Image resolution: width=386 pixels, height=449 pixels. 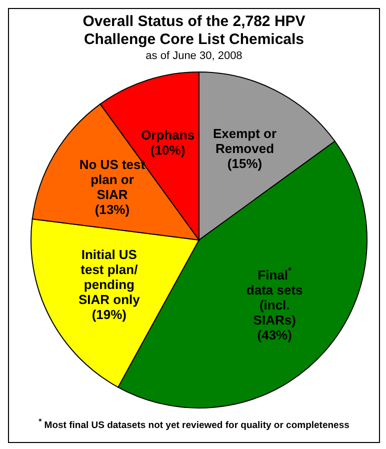 What do you see at coordinates (109, 277) in the screenshot?
I see `slice-label: Initial US test plan/ pending SIAR only` at bounding box center [109, 277].